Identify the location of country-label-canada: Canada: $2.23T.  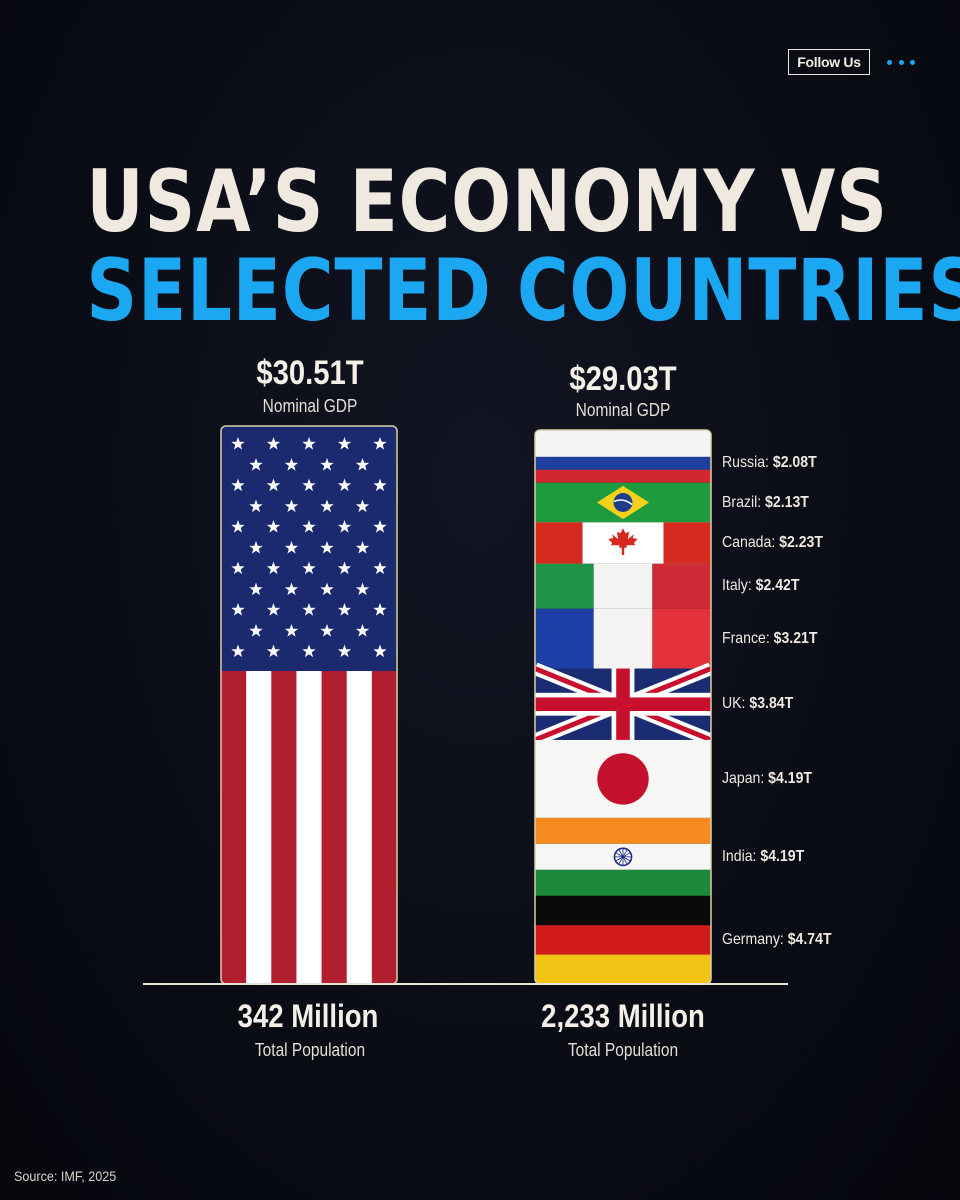
(772, 543).